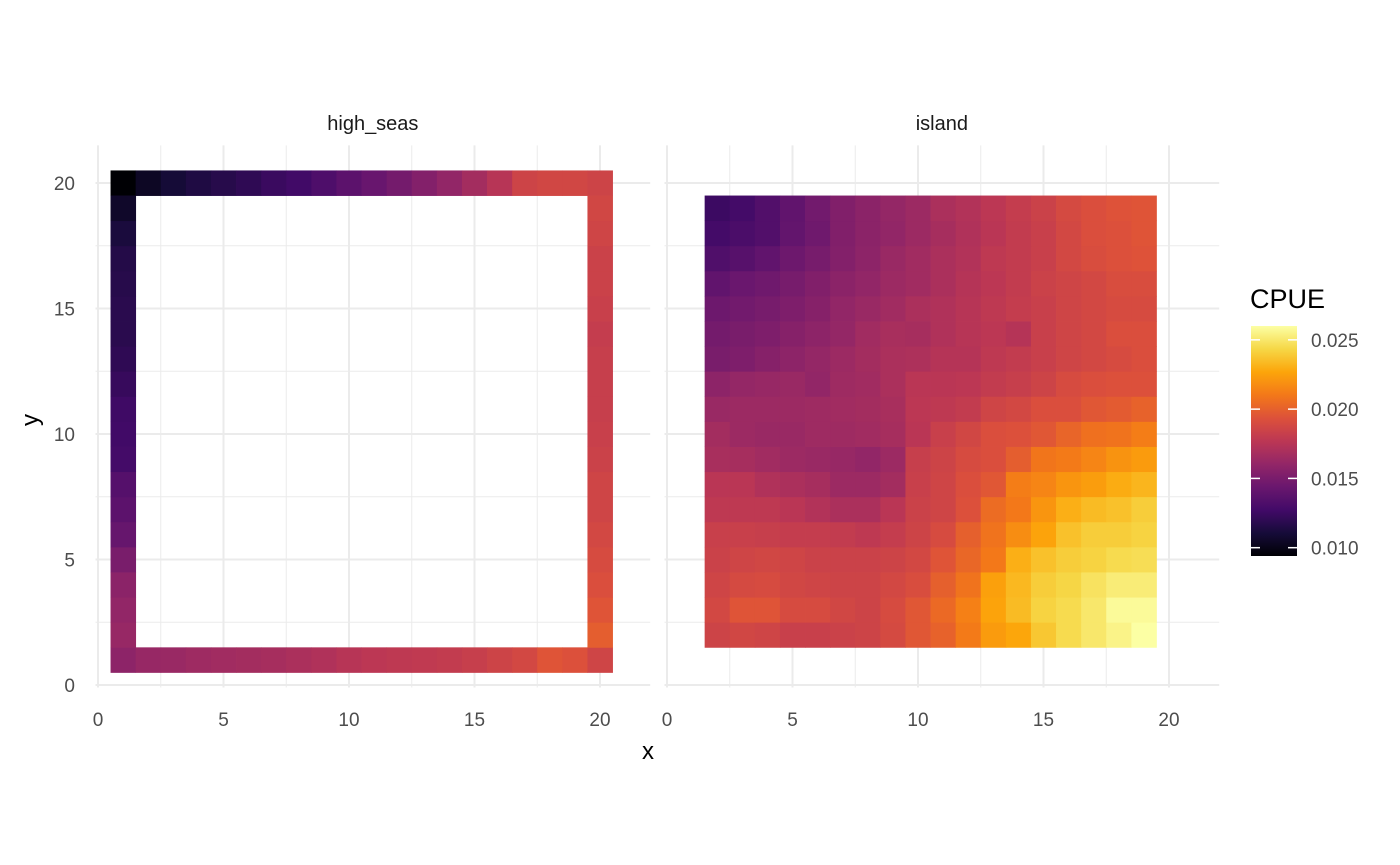 Image resolution: width=1400 pixels, height=865 pixels. What do you see at coordinates (30, 420) in the screenshot?
I see `y-axis-title: y` at bounding box center [30, 420].